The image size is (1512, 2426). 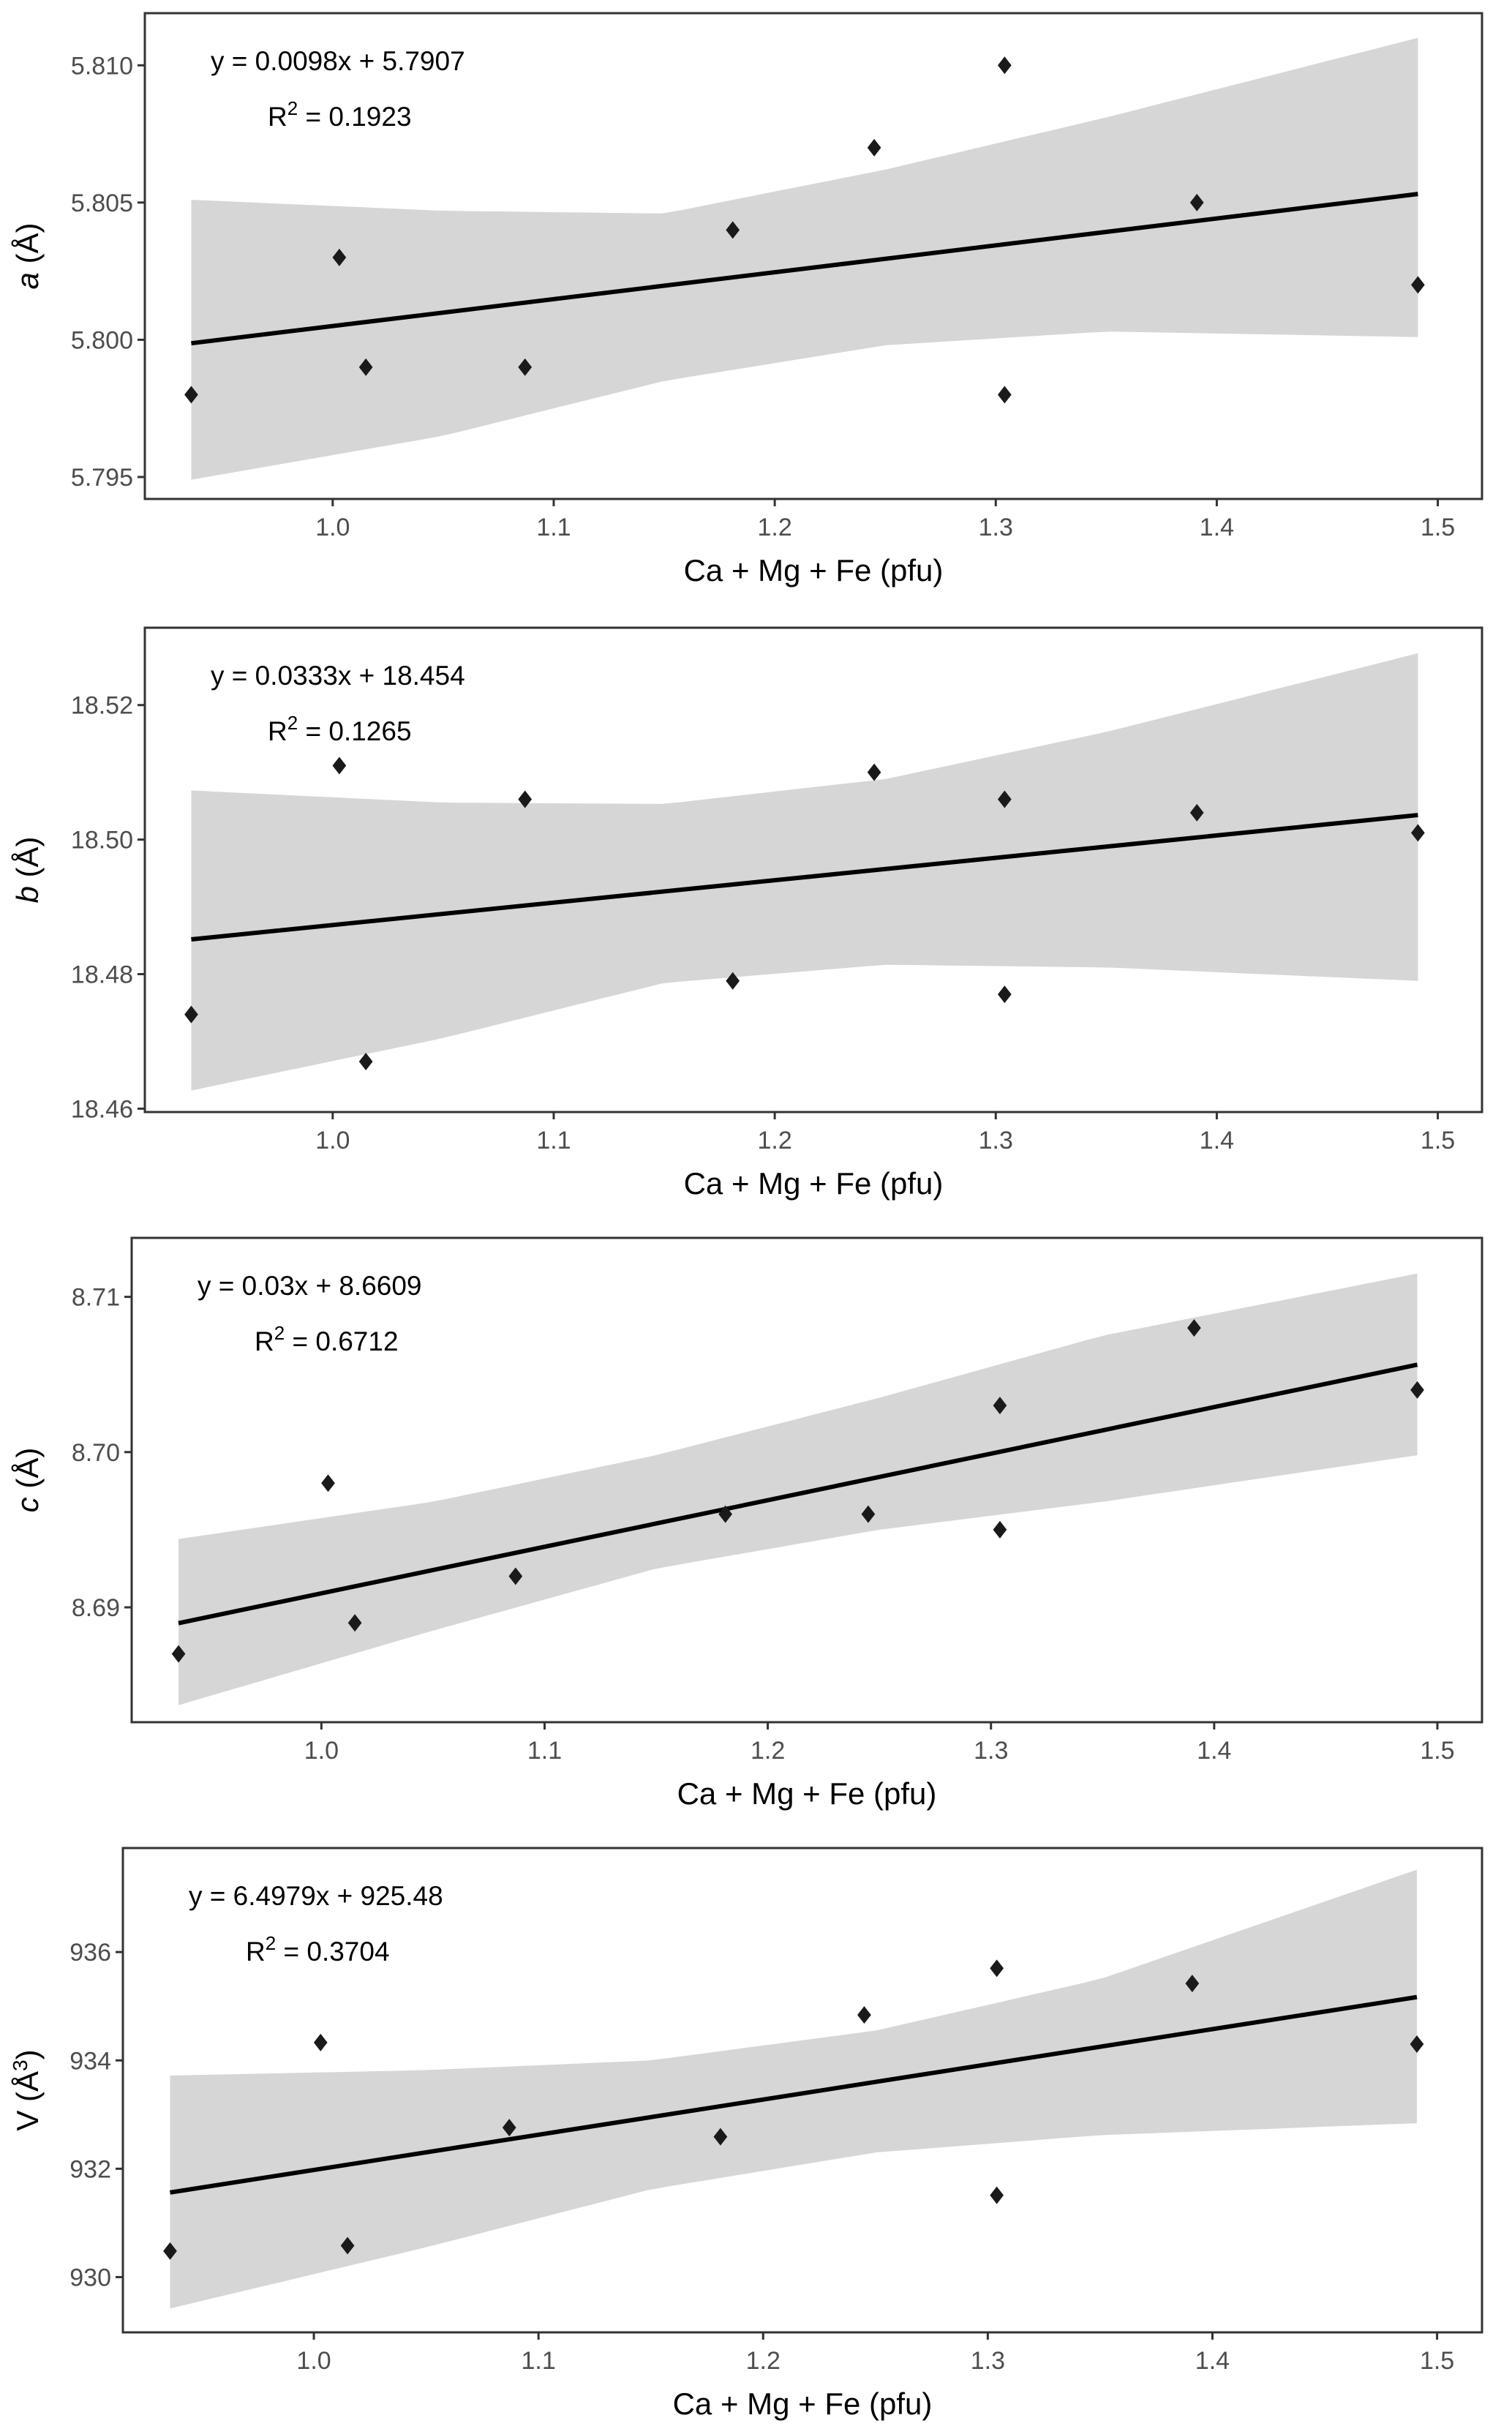 I want to click on r-squared-label: R2 = 0.3704, so click(x=318, y=1949).